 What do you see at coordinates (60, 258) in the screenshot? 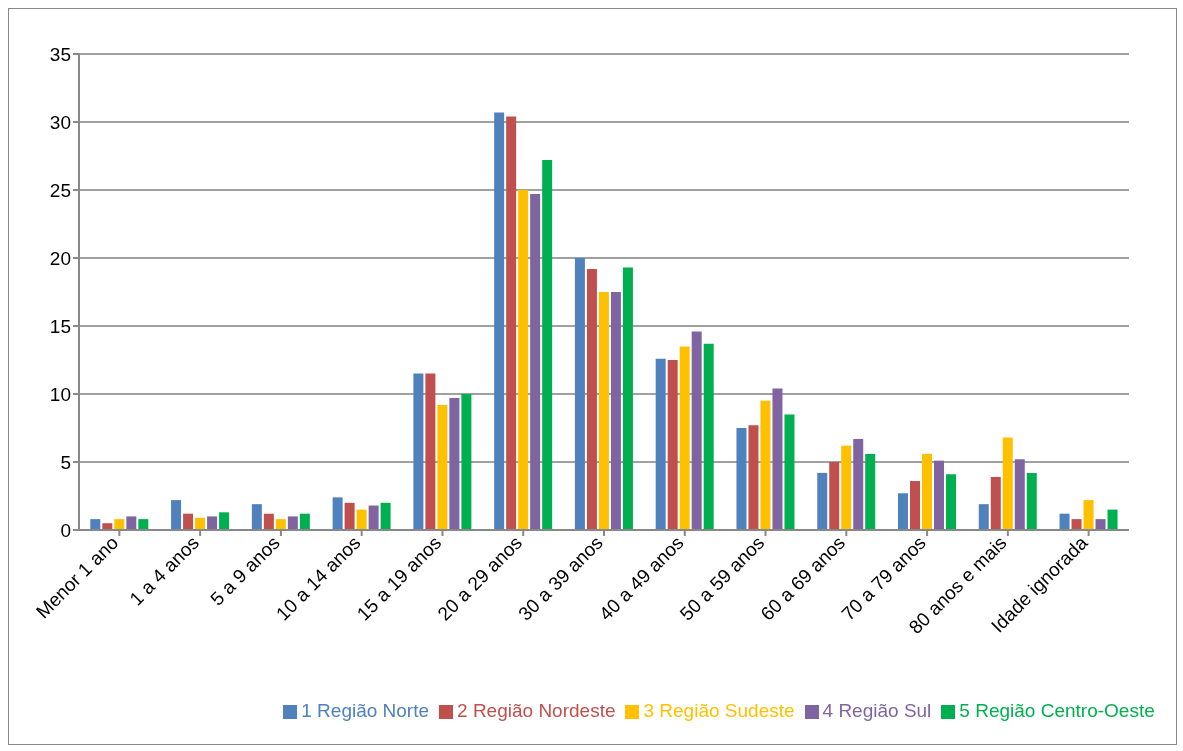
I see `y-tick-label: 20` at bounding box center [60, 258].